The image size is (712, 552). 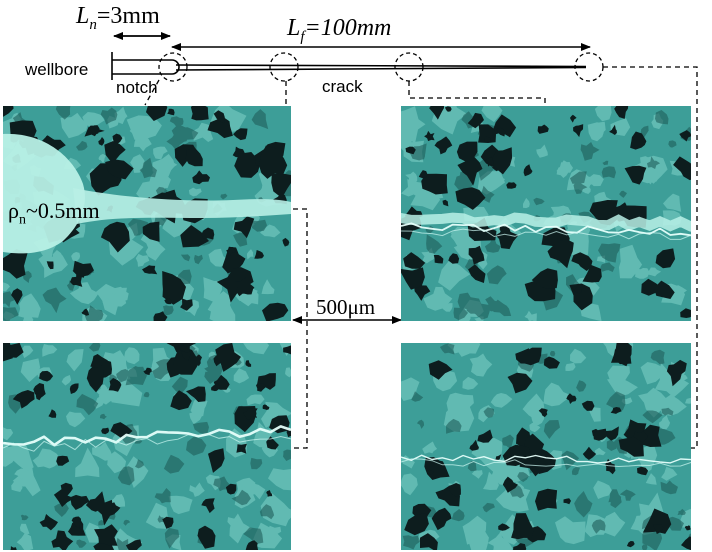 I want to click on crack-label: crack, so click(x=342, y=86).